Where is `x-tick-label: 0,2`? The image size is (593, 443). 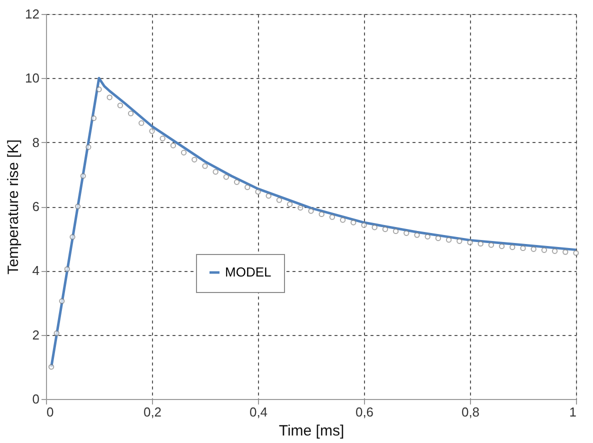
x-tick-label: 0,2 is located at coordinates (152, 412).